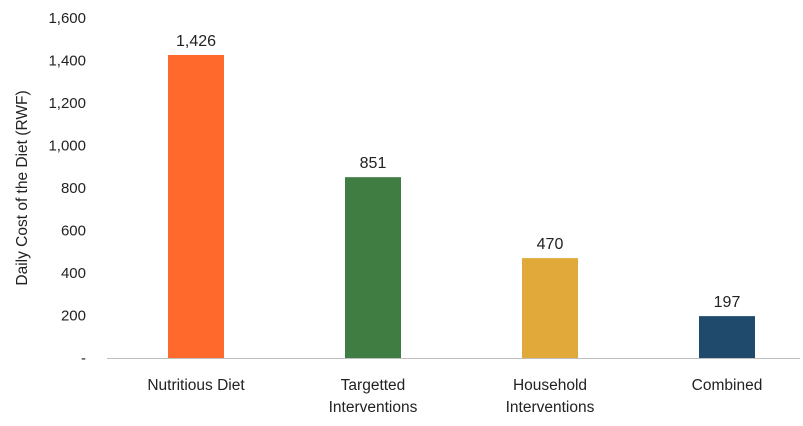 The height and width of the screenshot is (426, 803). Describe the element at coordinates (73, 273) in the screenshot. I see `y-tick-label: 400` at that location.